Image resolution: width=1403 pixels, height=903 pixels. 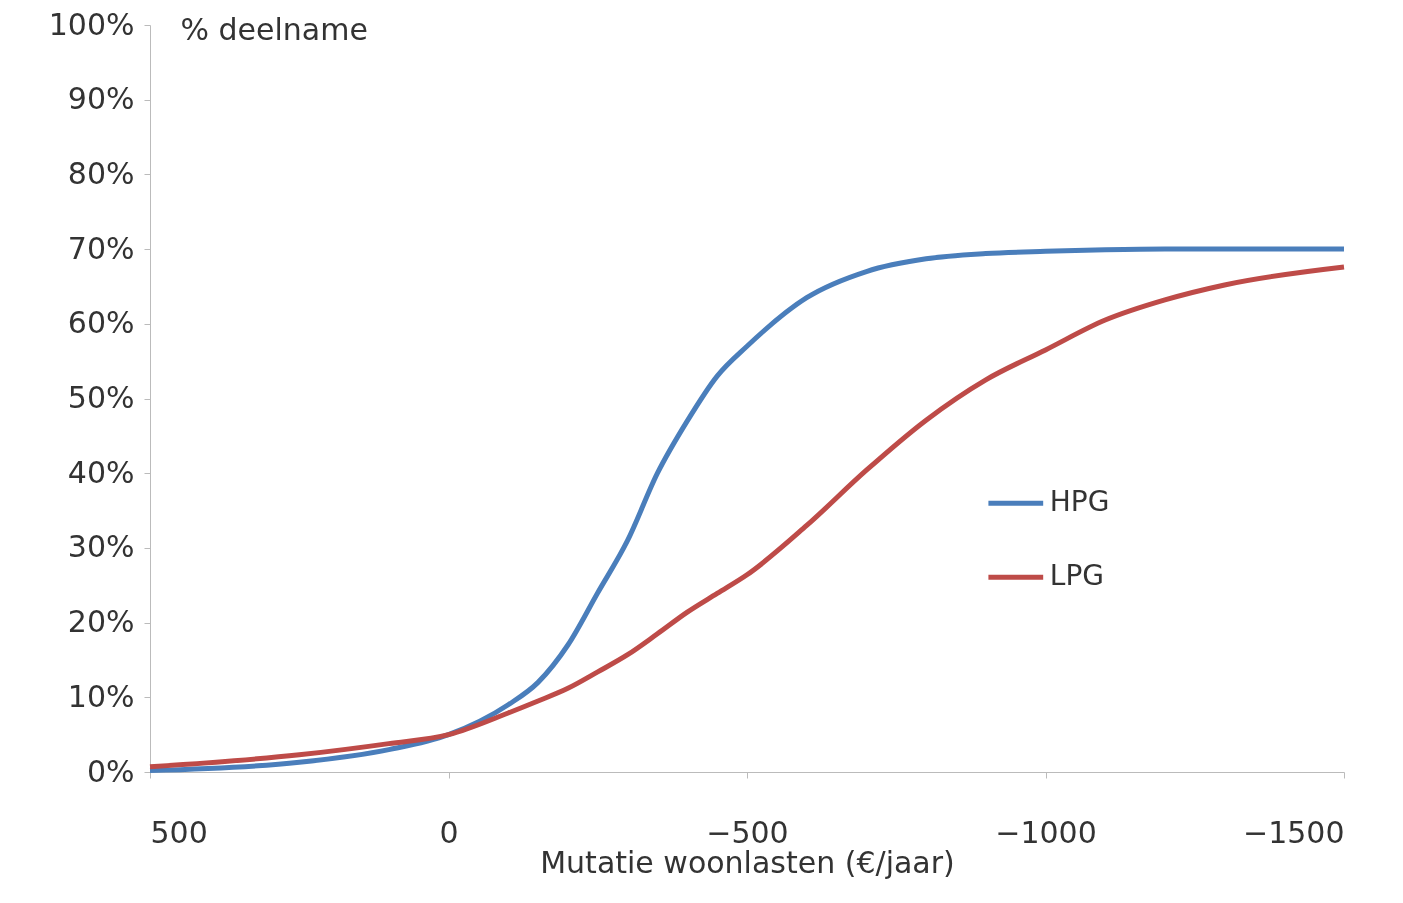 What do you see at coordinates (101, 622) in the screenshot?
I see `y-tick-label: 20%` at bounding box center [101, 622].